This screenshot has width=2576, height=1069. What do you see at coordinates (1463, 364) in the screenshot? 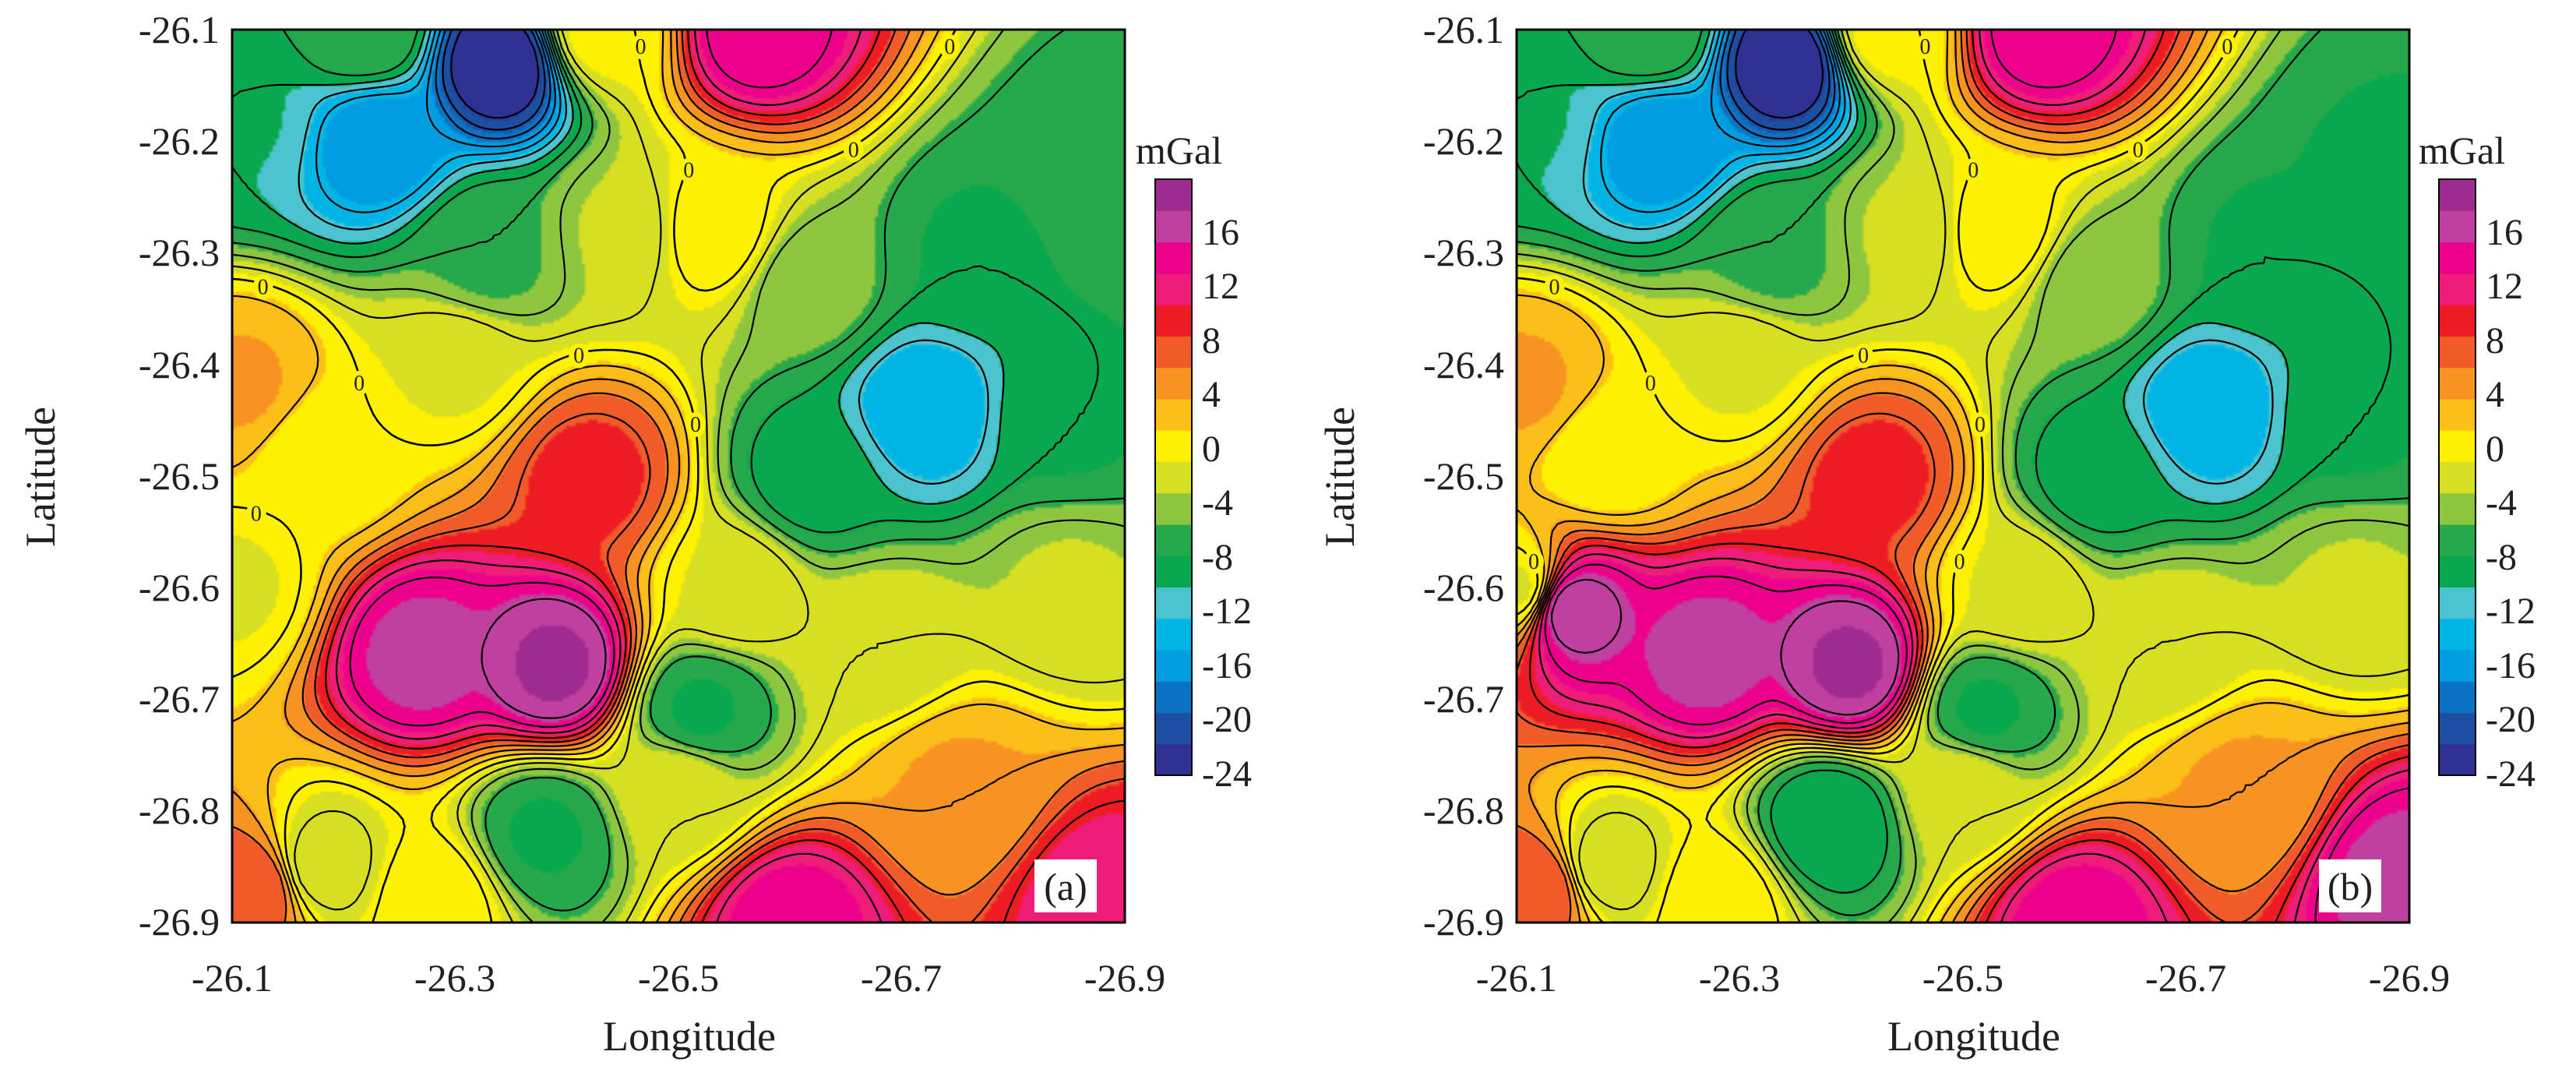
I see `y-tick-label: -26.4` at bounding box center [1463, 364].